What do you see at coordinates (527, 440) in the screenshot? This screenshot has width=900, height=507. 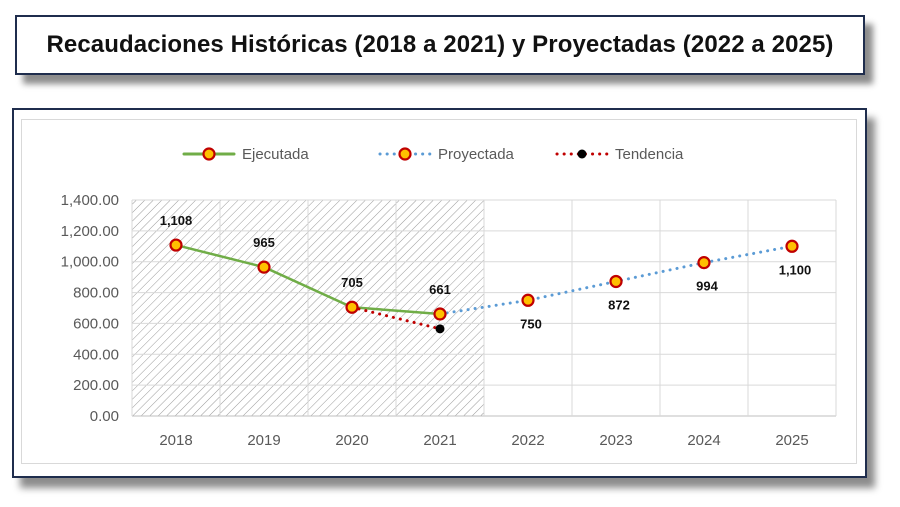 I see `x-tick-label: 2022` at bounding box center [527, 440].